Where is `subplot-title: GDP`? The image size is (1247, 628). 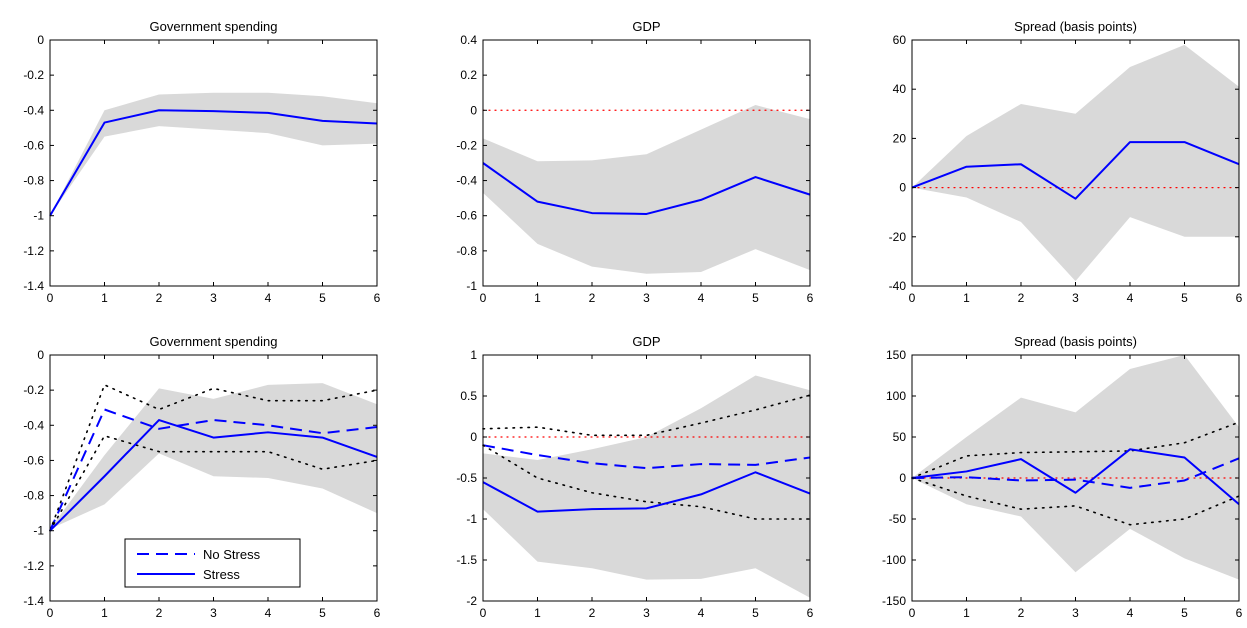 subplot-title: GDP is located at coordinates (646, 26).